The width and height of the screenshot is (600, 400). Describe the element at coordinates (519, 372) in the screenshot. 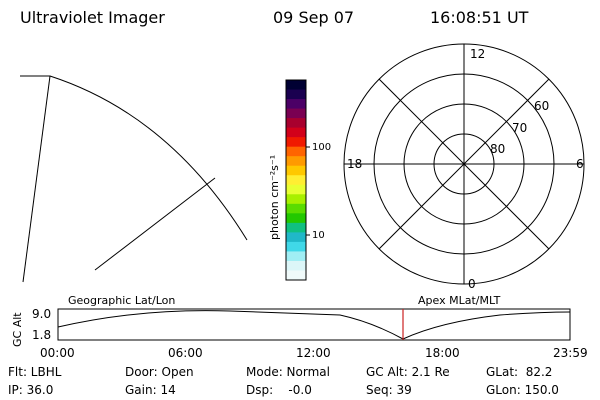

I see `glat-readout: GLat: 82.2` at that location.